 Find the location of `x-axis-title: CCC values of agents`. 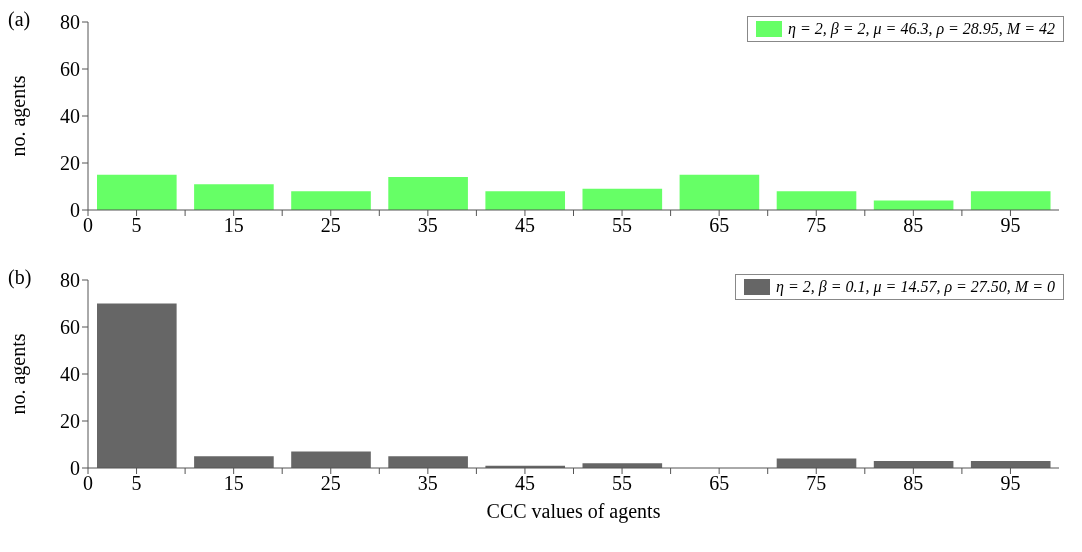

x-axis-title: CCC values of agents is located at coordinates (573, 511).